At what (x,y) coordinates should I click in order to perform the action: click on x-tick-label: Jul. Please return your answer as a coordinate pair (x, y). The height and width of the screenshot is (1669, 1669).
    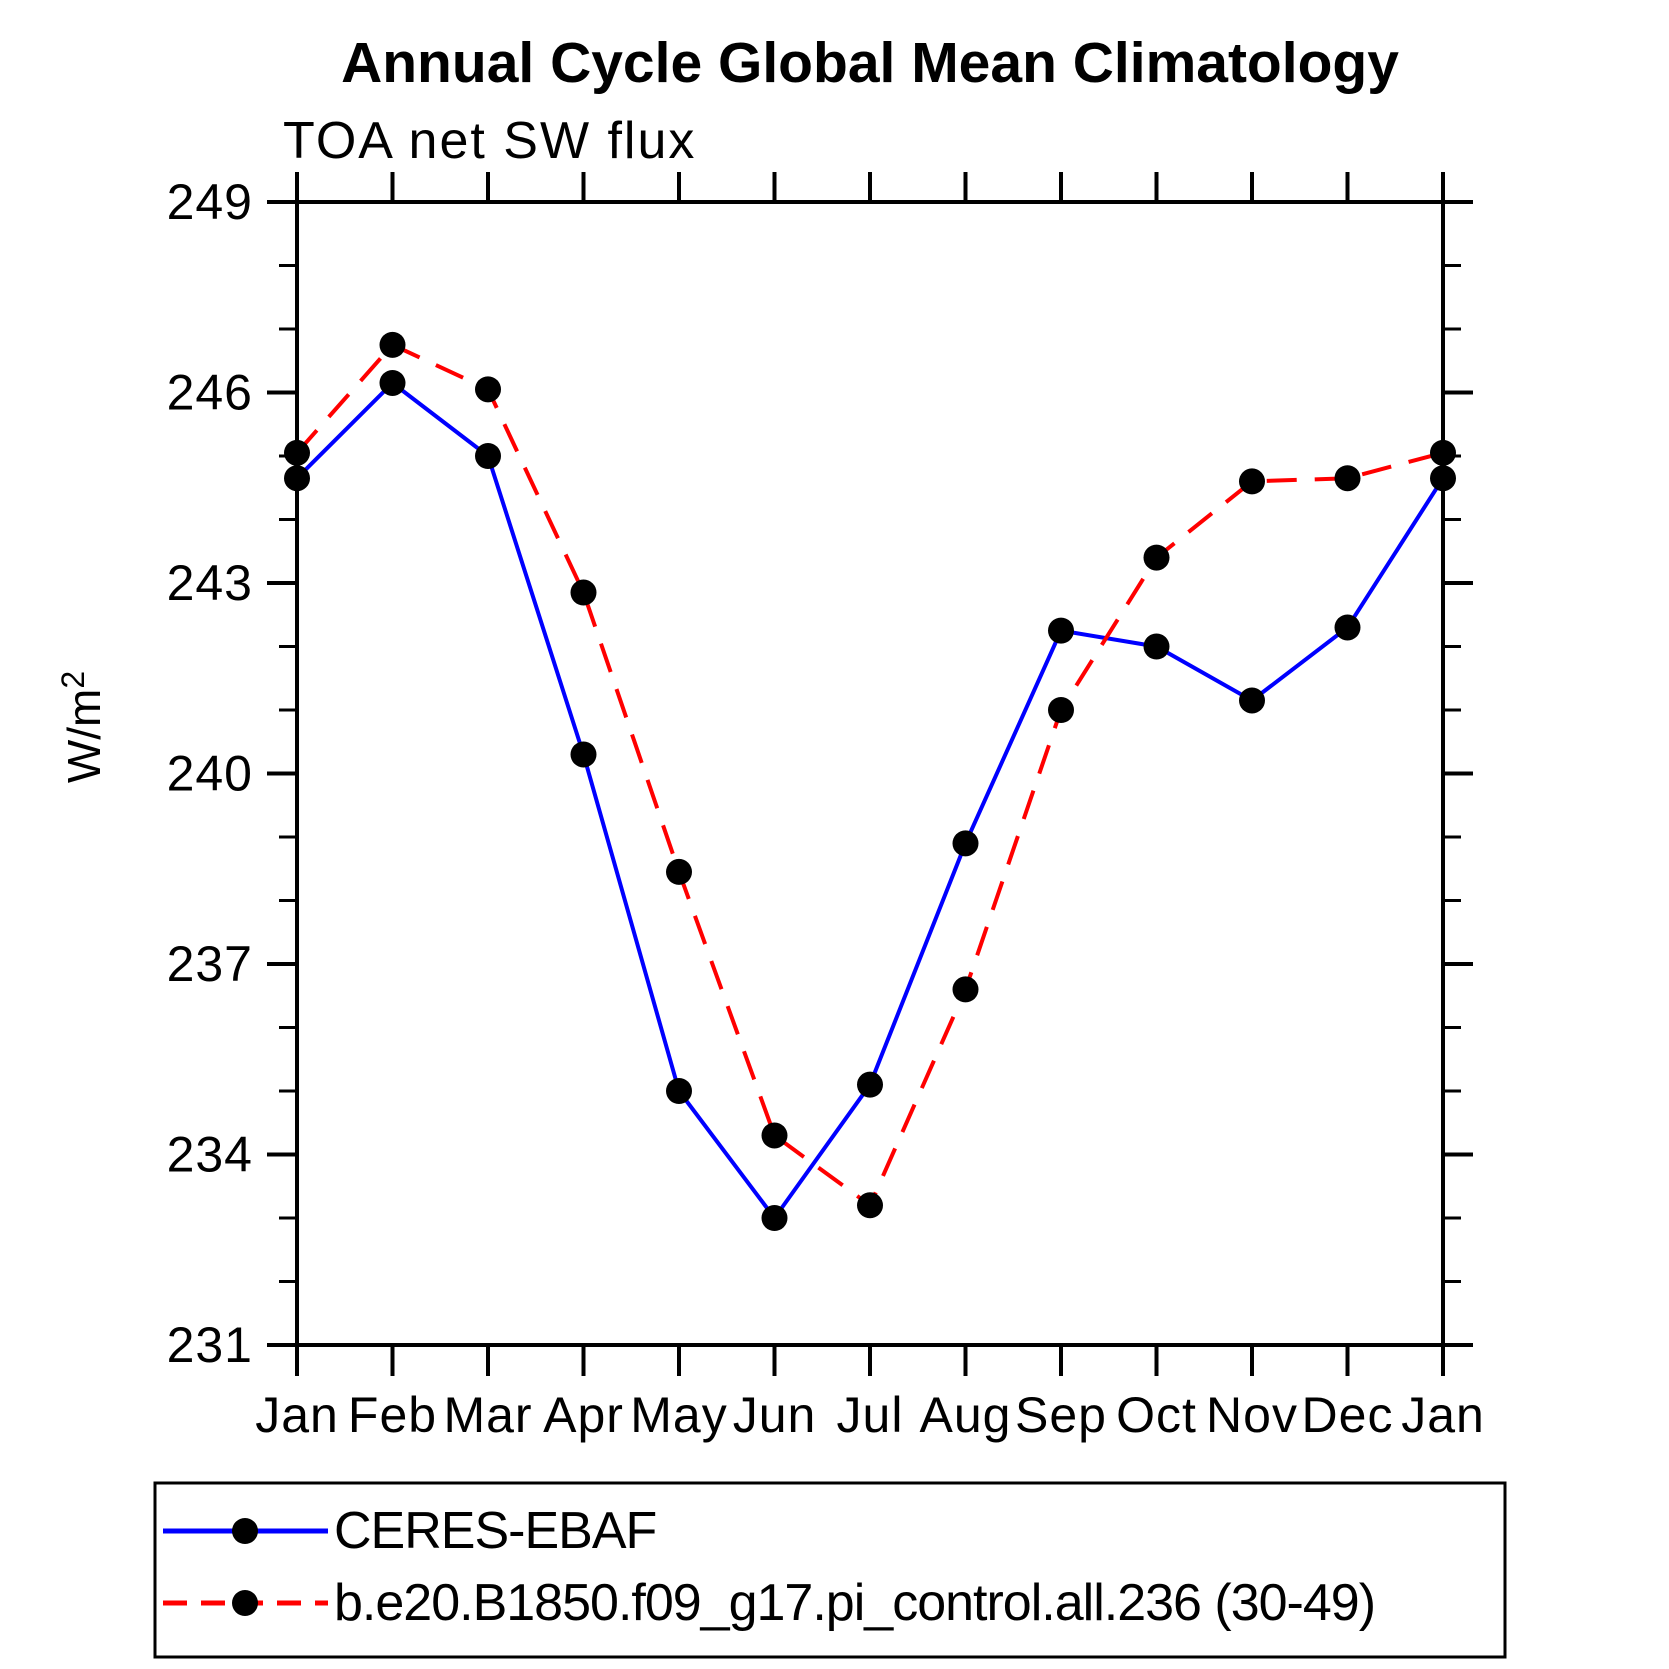
    Looking at the image, I should click on (870, 1415).